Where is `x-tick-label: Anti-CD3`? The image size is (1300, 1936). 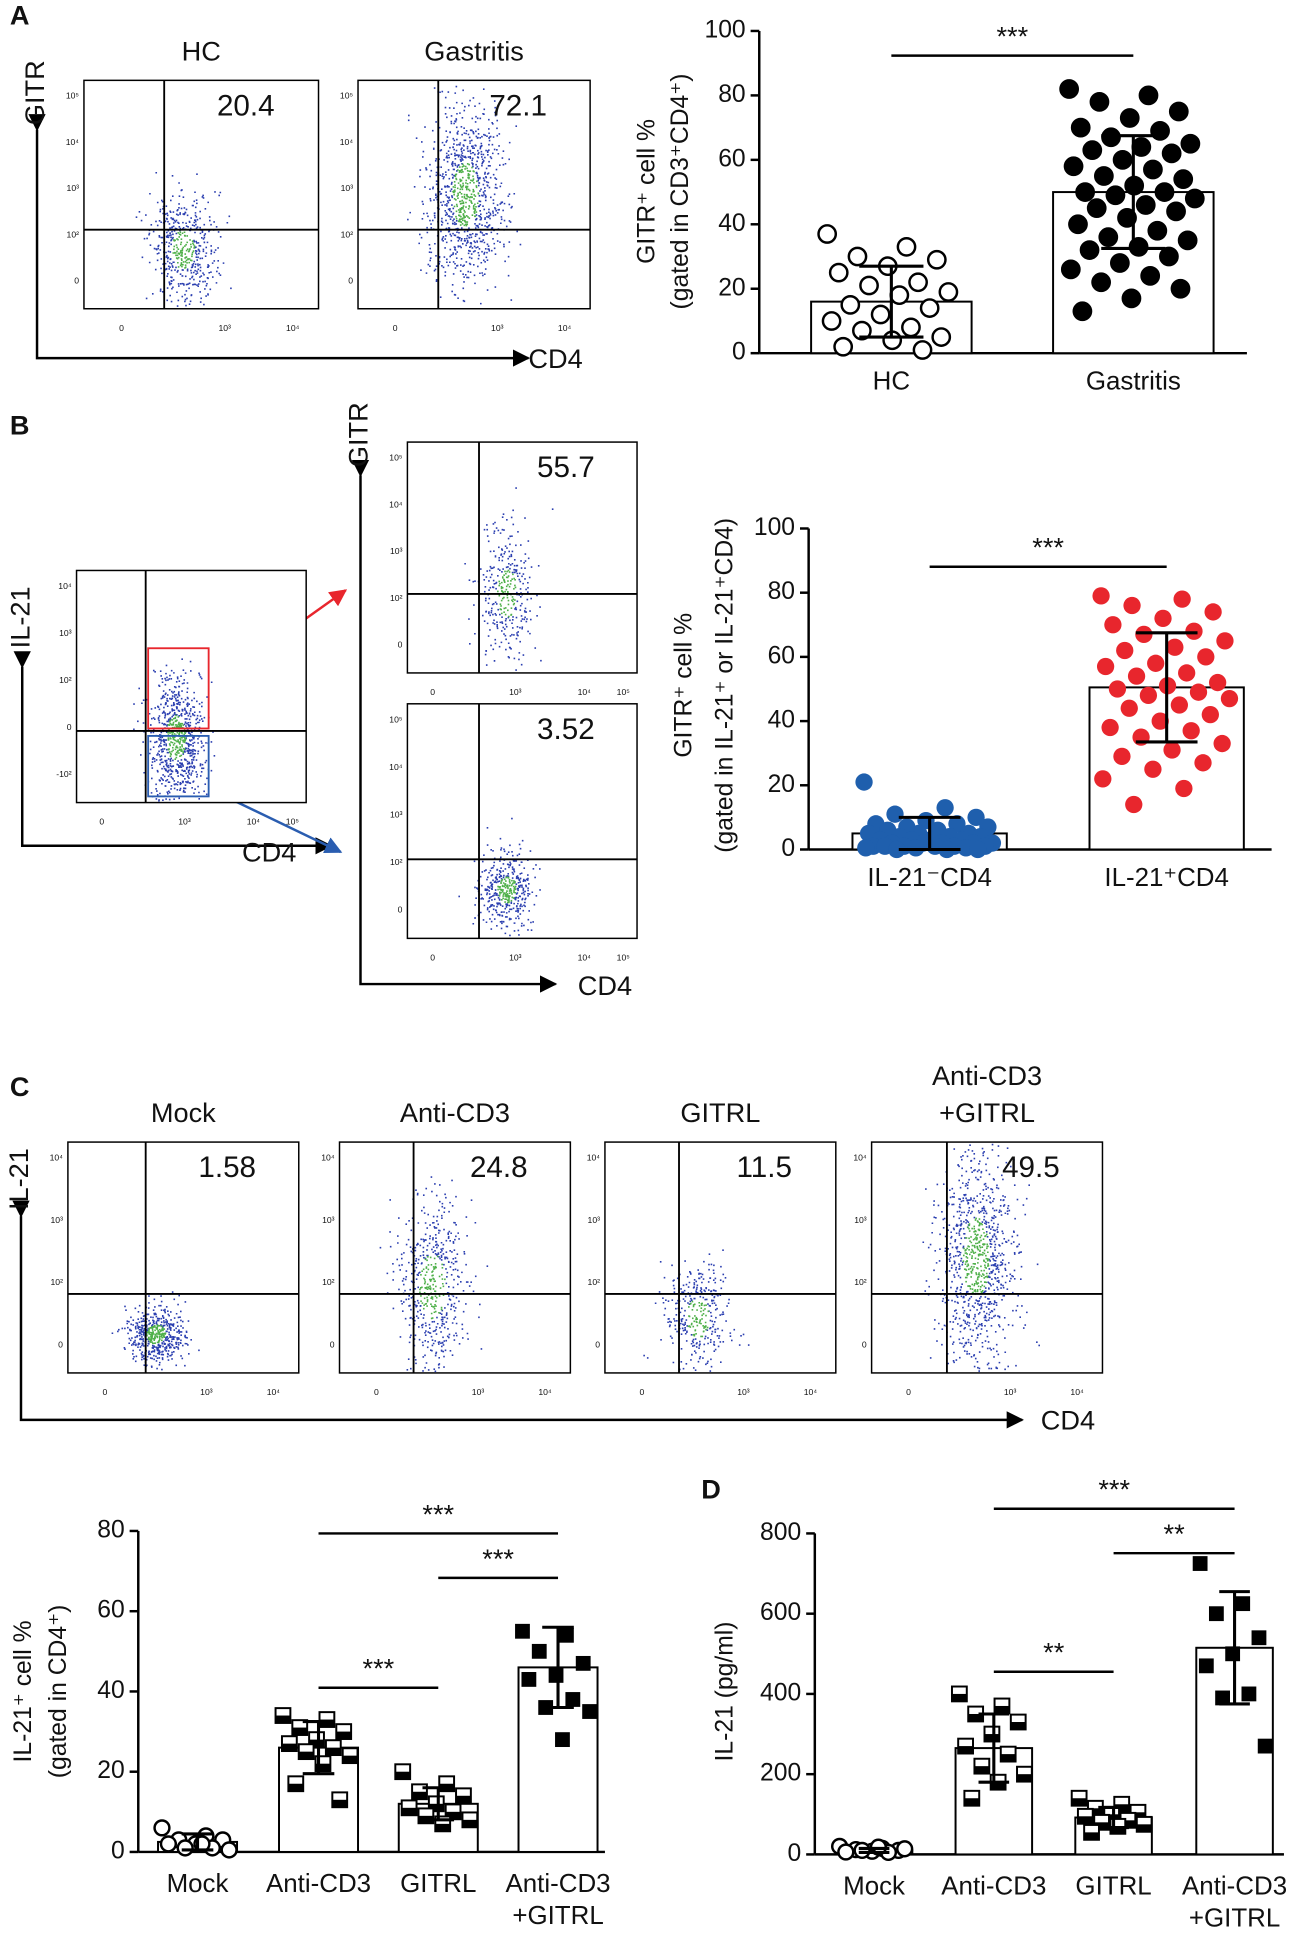
x-tick-label: Anti-CD3 is located at coordinates (1234, 1887).